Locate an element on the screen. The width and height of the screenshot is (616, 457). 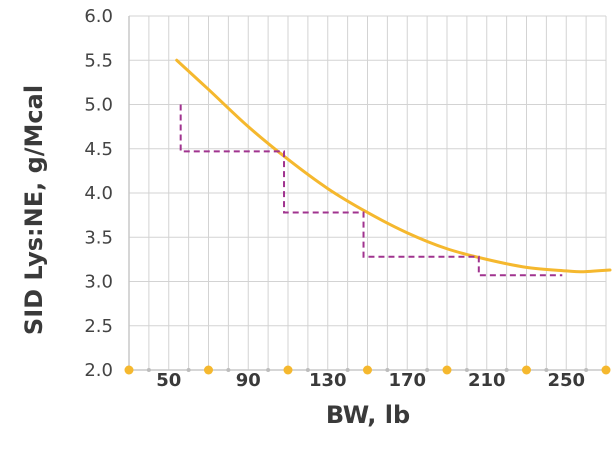
x-tick-label: 250 is located at coordinates (566, 380).